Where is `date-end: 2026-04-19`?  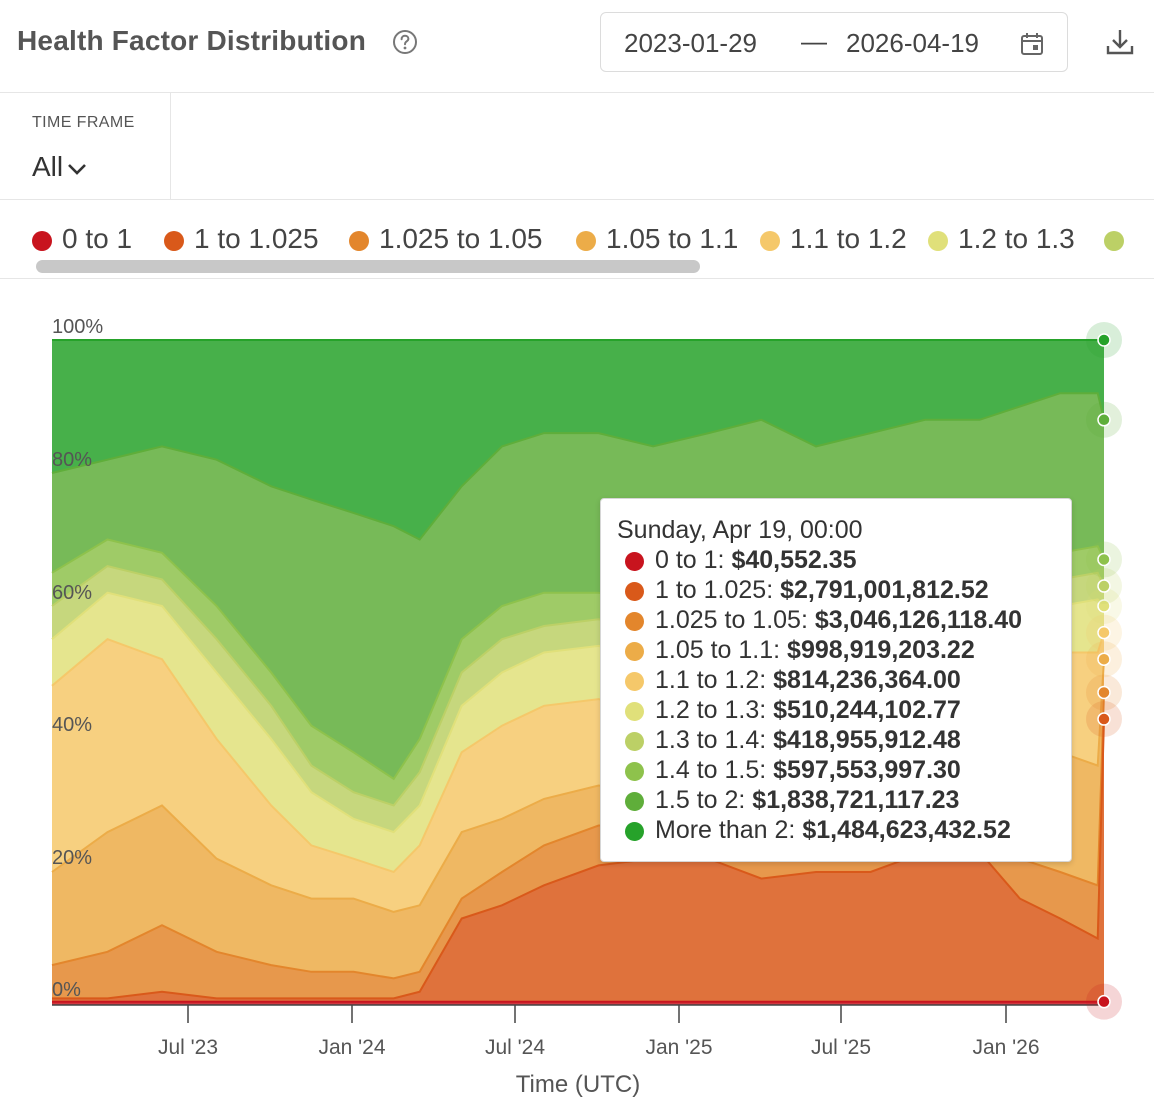 date-end: 2026-04-19 is located at coordinates (912, 43).